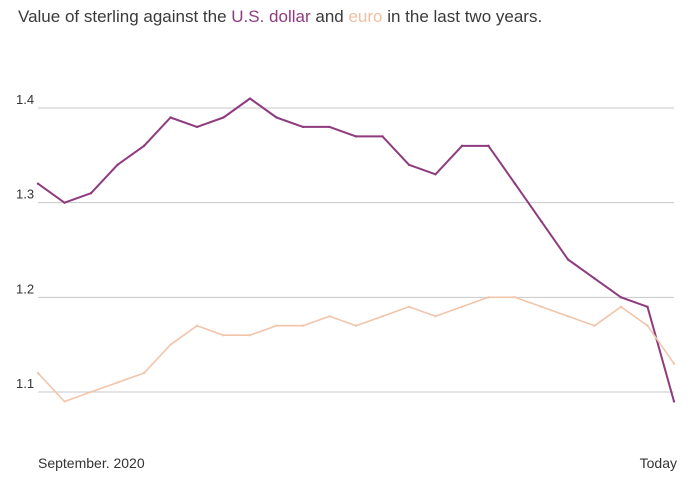 The height and width of the screenshot is (499, 700). Describe the element at coordinates (25, 241) in the screenshot. I see `y-axis-ticks: 1.1 1.2 1.3 1.4` at that location.